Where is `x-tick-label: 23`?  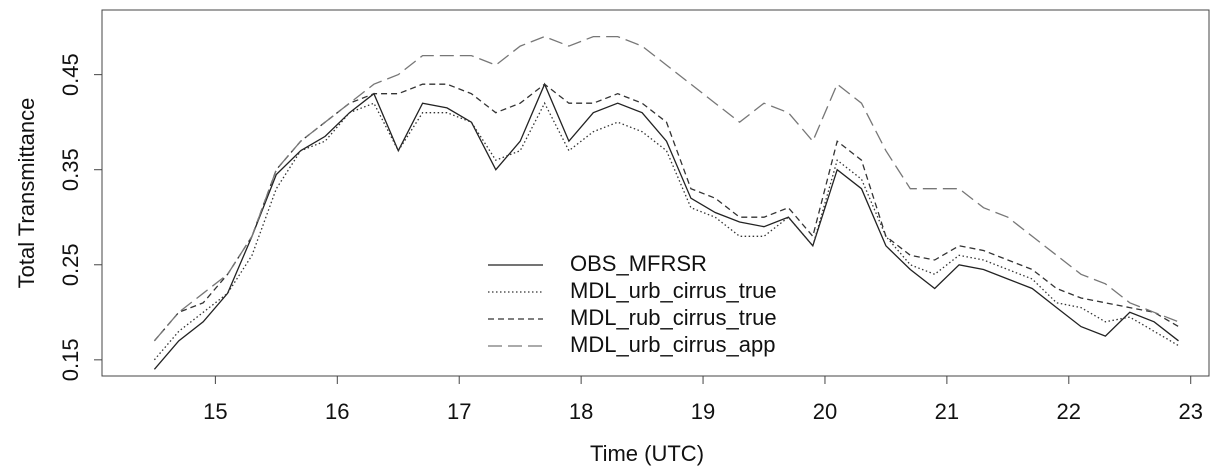
x-tick-label: 23 is located at coordinates (1190, 411).